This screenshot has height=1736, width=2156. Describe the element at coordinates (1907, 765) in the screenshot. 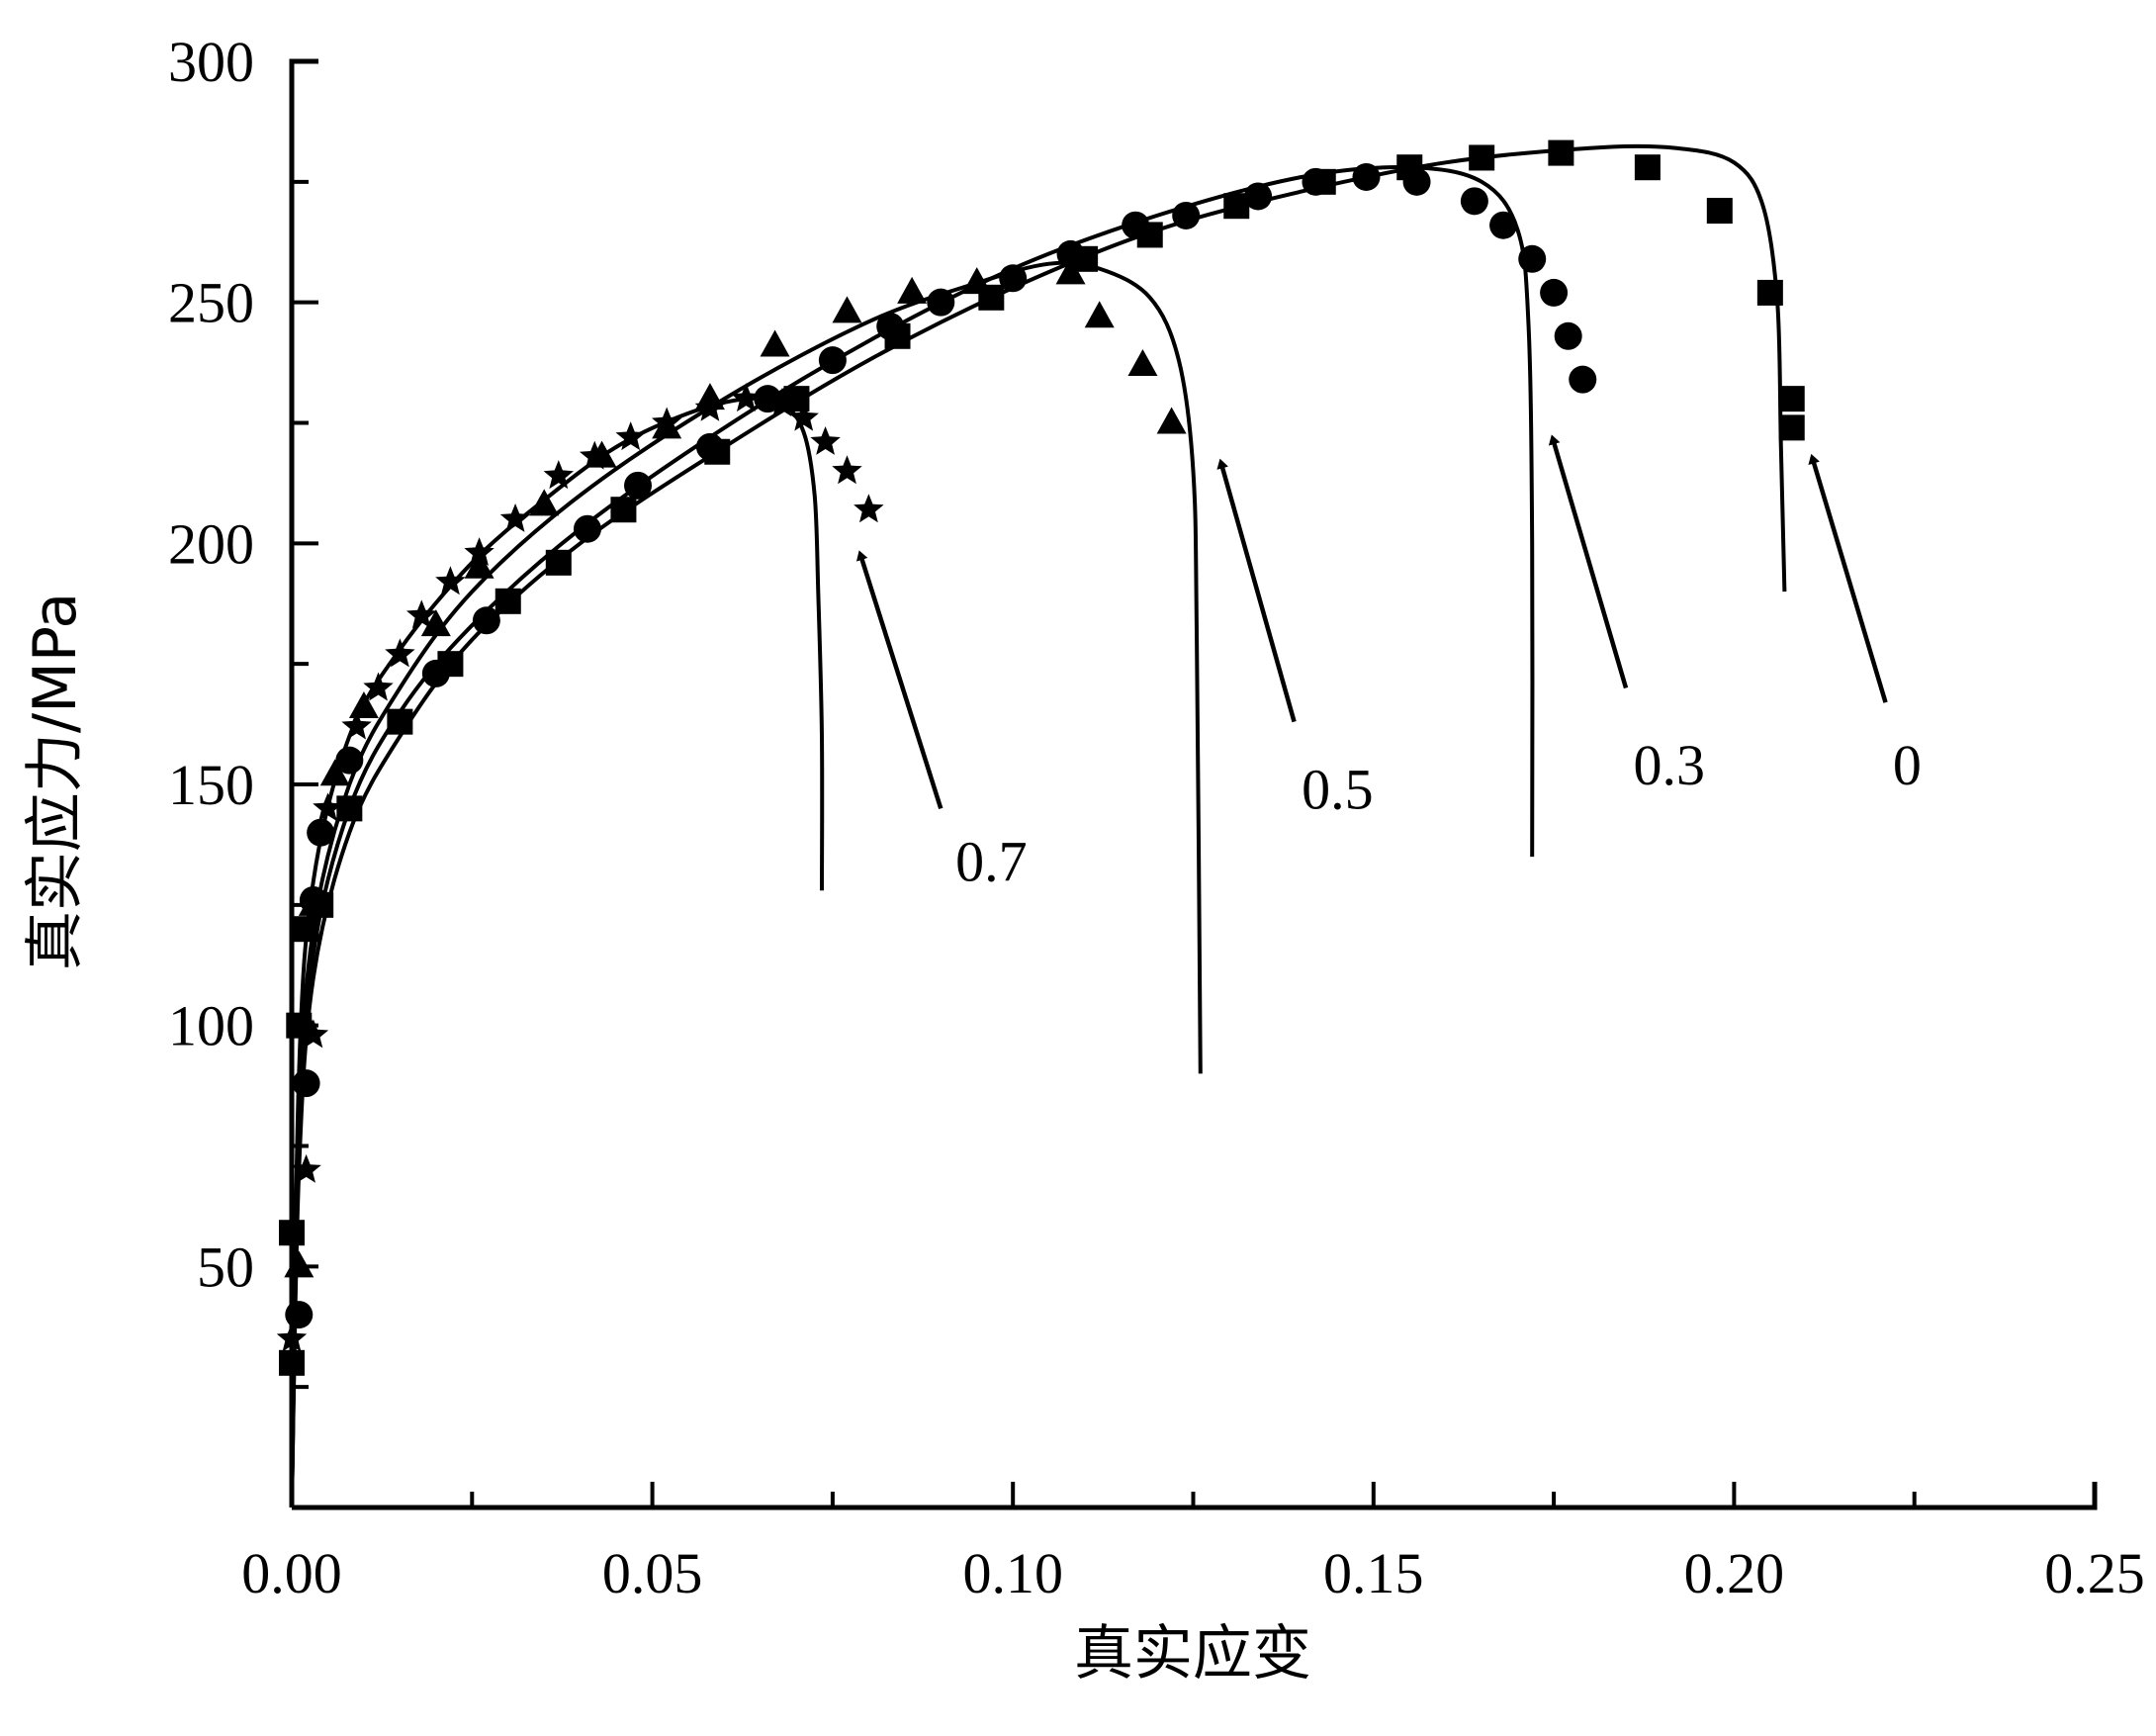

I see `annotation-label-0: 0` at that location.